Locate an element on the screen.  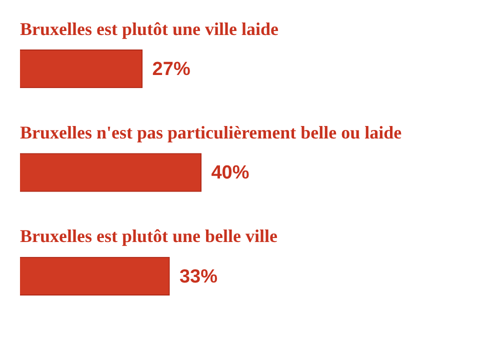
data-label: 40% is located at coordinates (230, 173).